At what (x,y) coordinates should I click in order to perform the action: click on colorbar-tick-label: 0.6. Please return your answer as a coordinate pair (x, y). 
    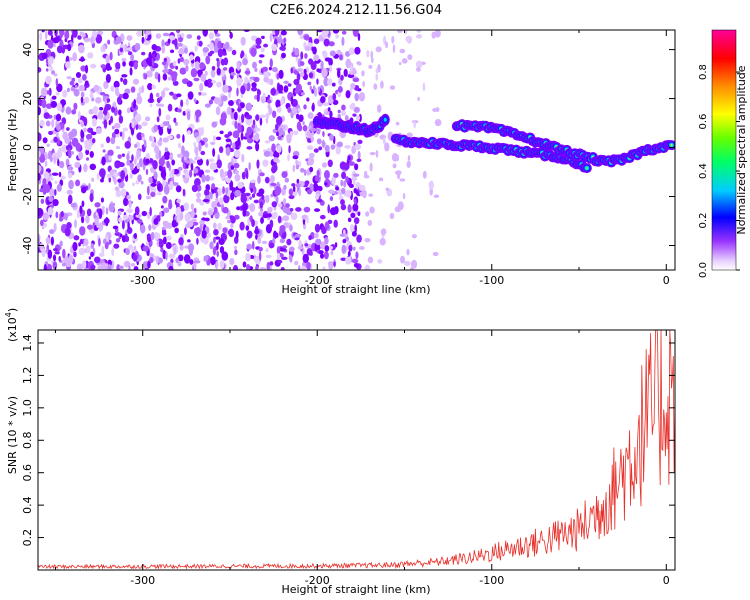
    Looking at the image, I should click on (703, 122).